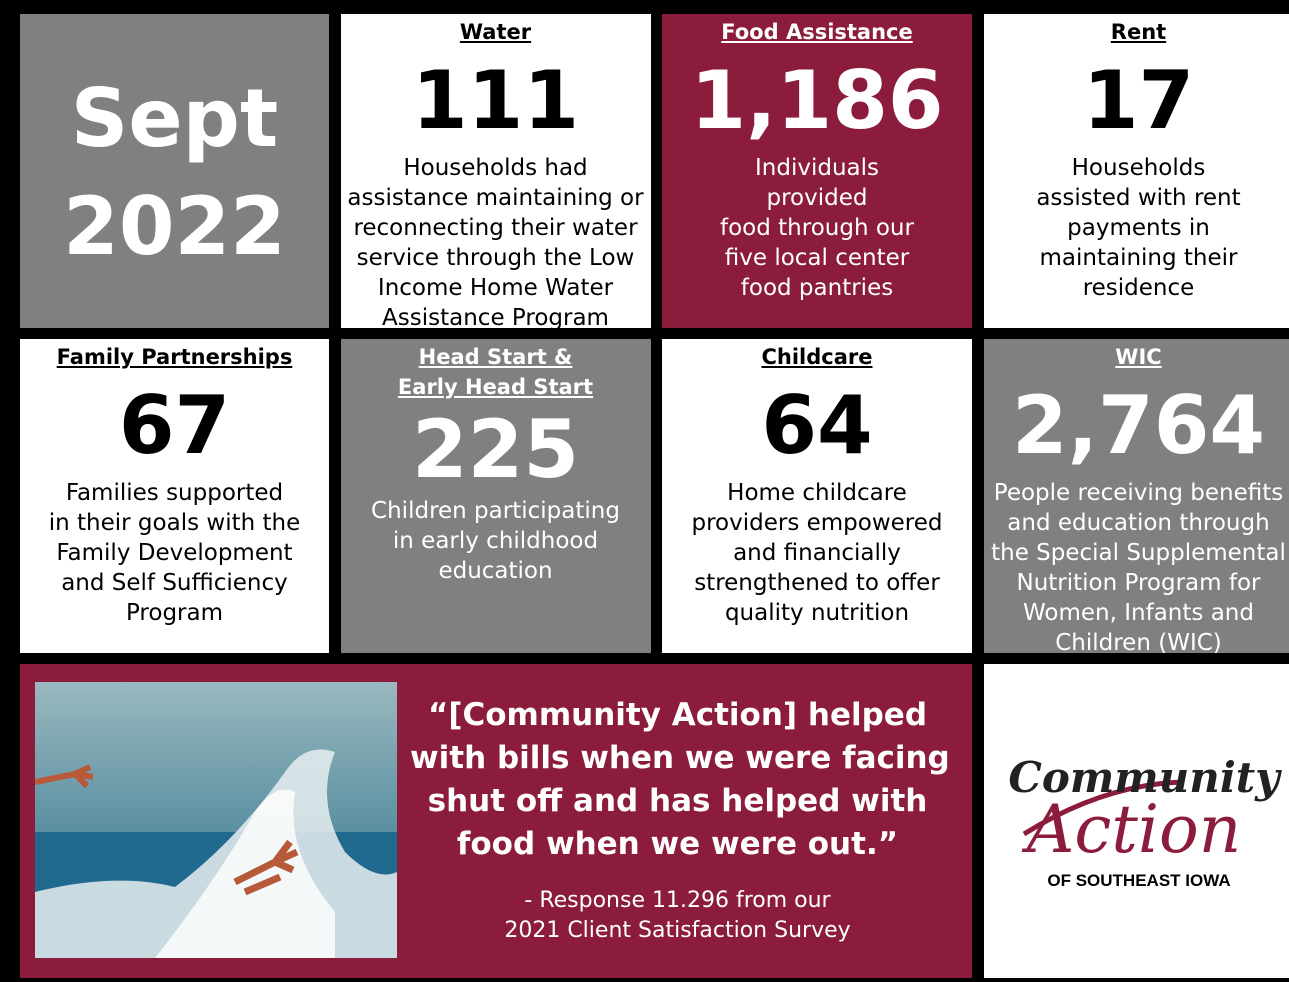 The image size is (1289, 982). I want to click on period-tile: Sept 2022, so click(174, 171).